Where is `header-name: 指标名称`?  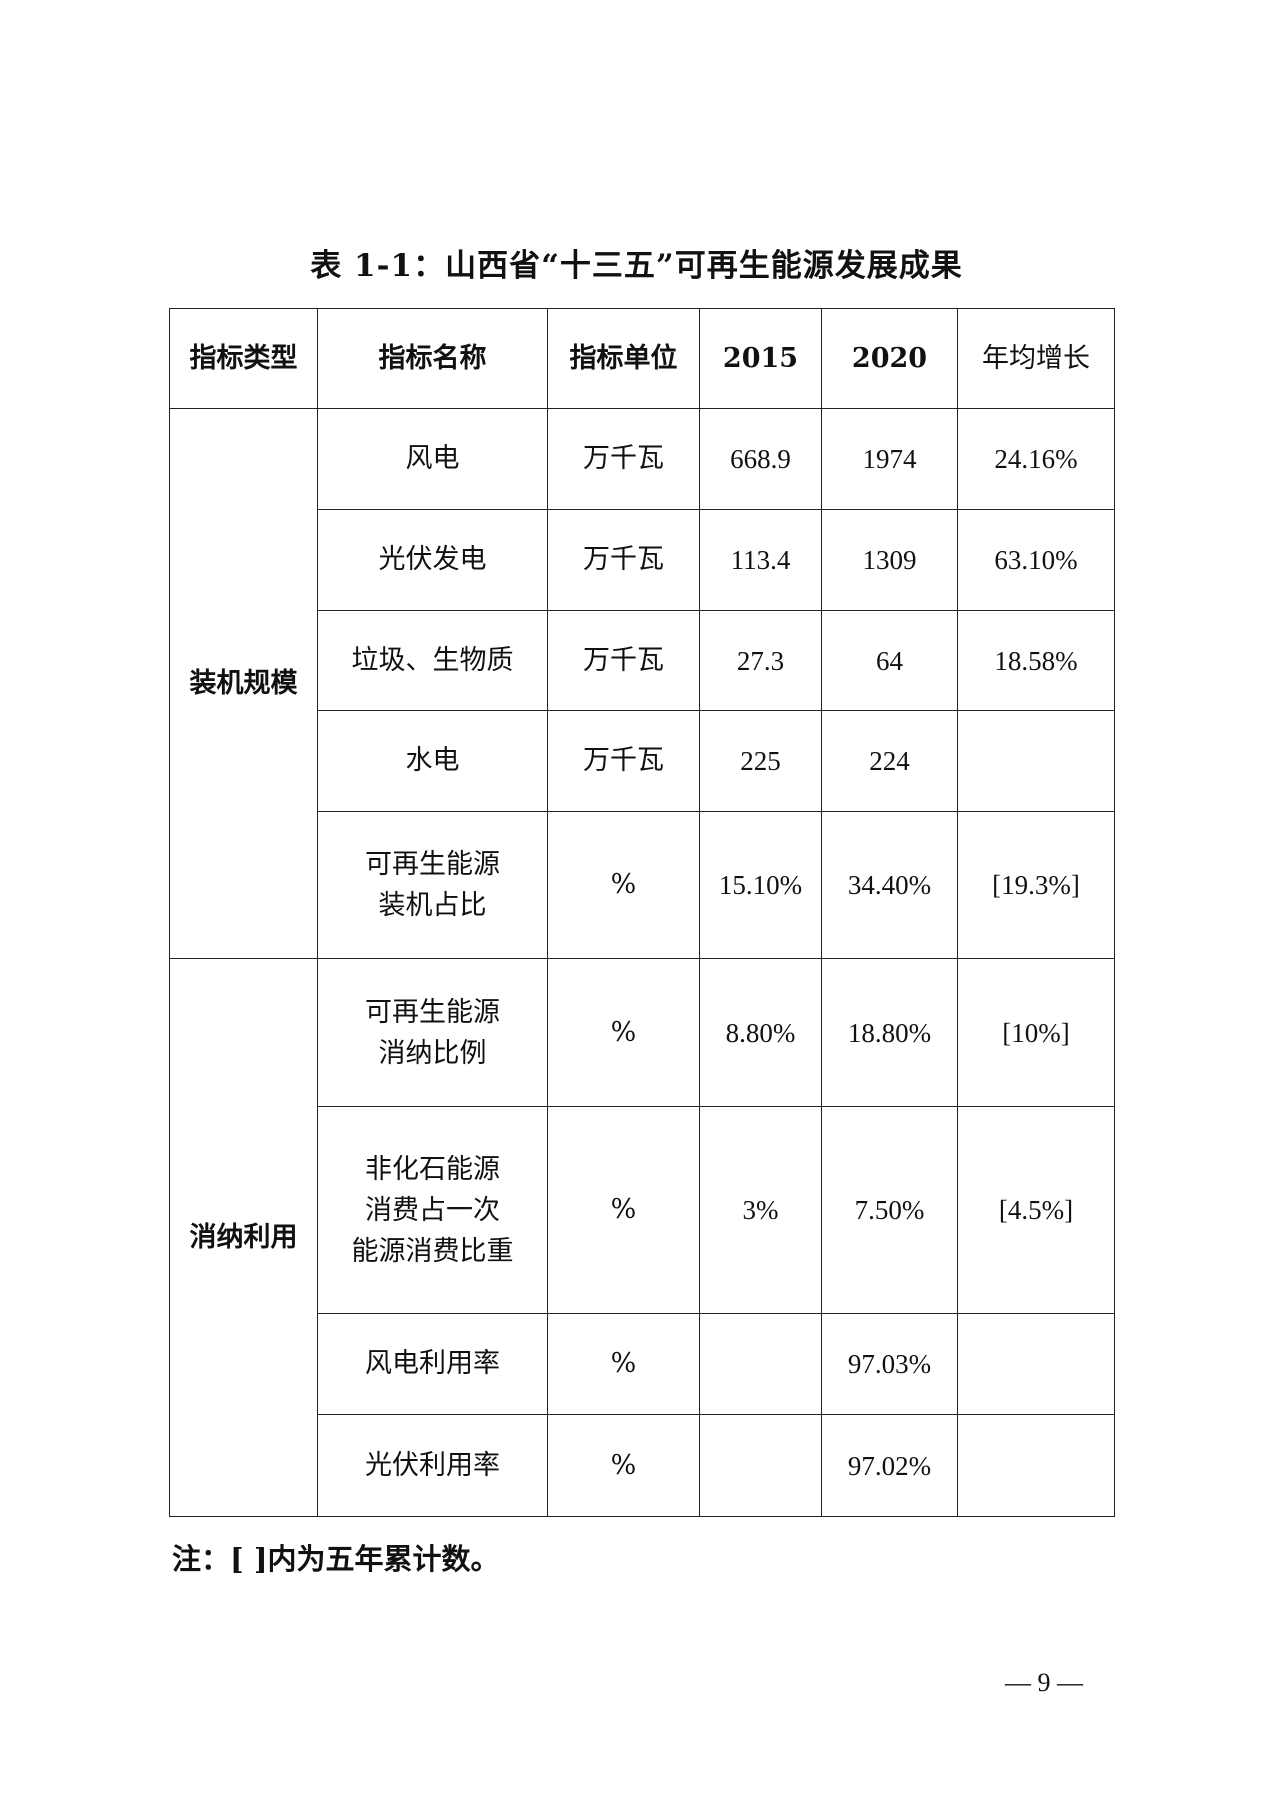 header-name: 指标名称 is located at coordinates (432, 358).